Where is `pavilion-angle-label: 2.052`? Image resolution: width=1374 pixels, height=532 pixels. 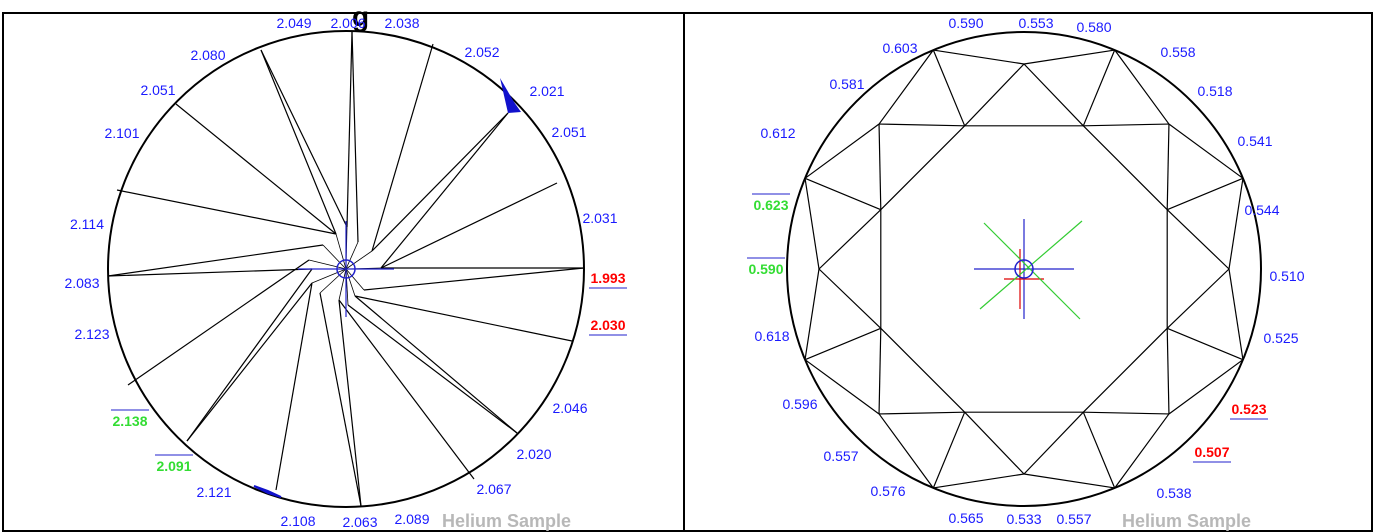 pavilion-angle-label: 2.052 is located at coordinates (481, 52).